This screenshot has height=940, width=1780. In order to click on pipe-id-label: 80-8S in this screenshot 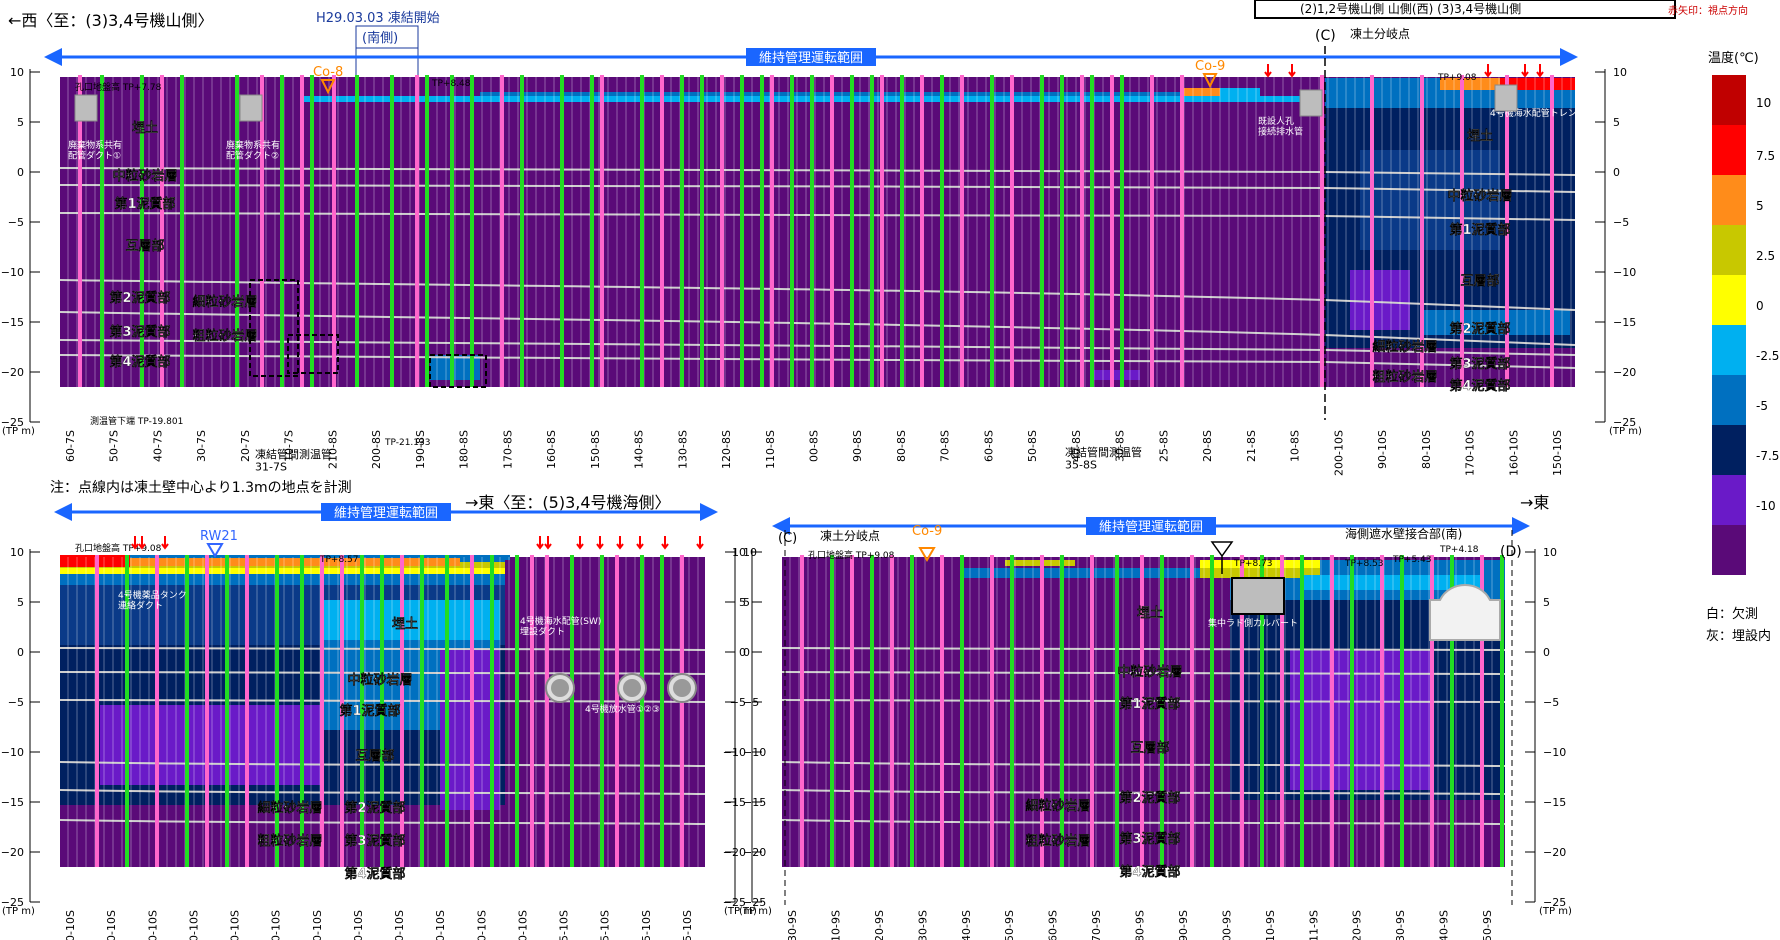, I will do `click(901, 446)`.